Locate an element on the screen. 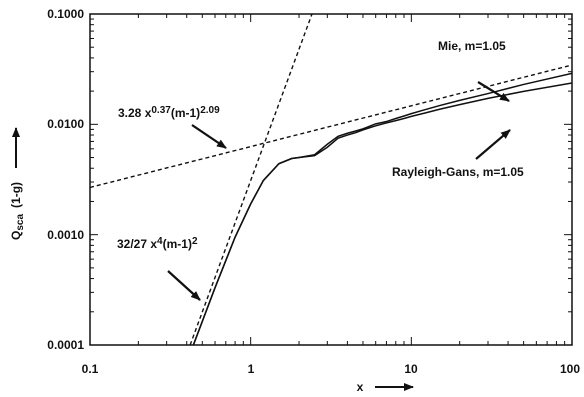 The image size is (584, 397). y-tick-label-0.0100: 0.0100 is located at coordinates (65, 124).